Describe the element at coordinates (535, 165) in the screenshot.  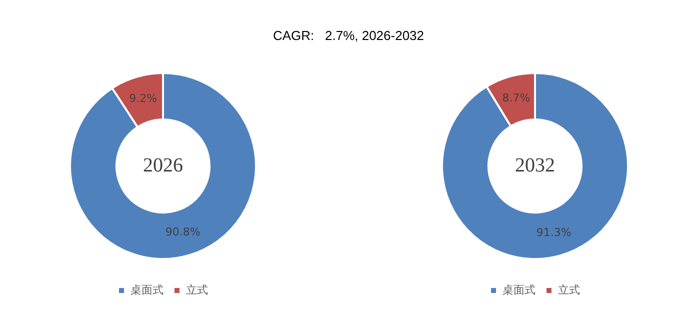
I see `text: 2032` at that location.